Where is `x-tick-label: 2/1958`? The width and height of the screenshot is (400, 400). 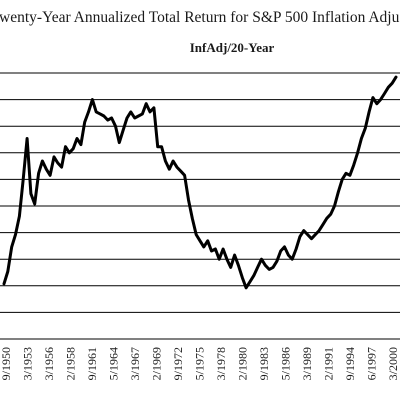
x-tick-label: 2/1958 is located at coordinates (71, 363).